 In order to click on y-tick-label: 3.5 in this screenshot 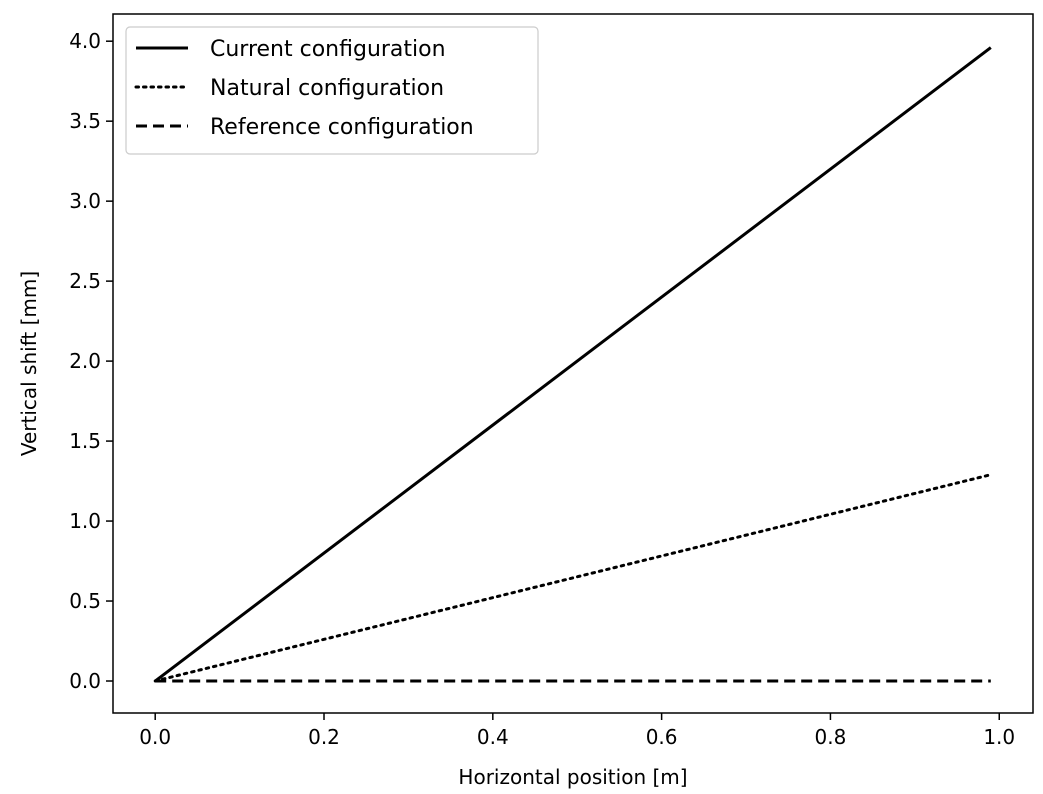, I will do `click(85, 121)`.